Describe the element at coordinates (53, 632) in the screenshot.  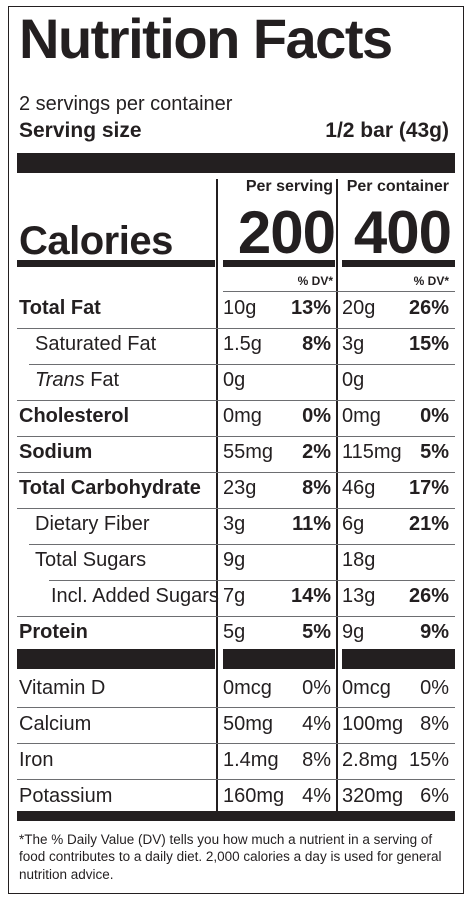
I see `nutrient-label: Protein` at that location.